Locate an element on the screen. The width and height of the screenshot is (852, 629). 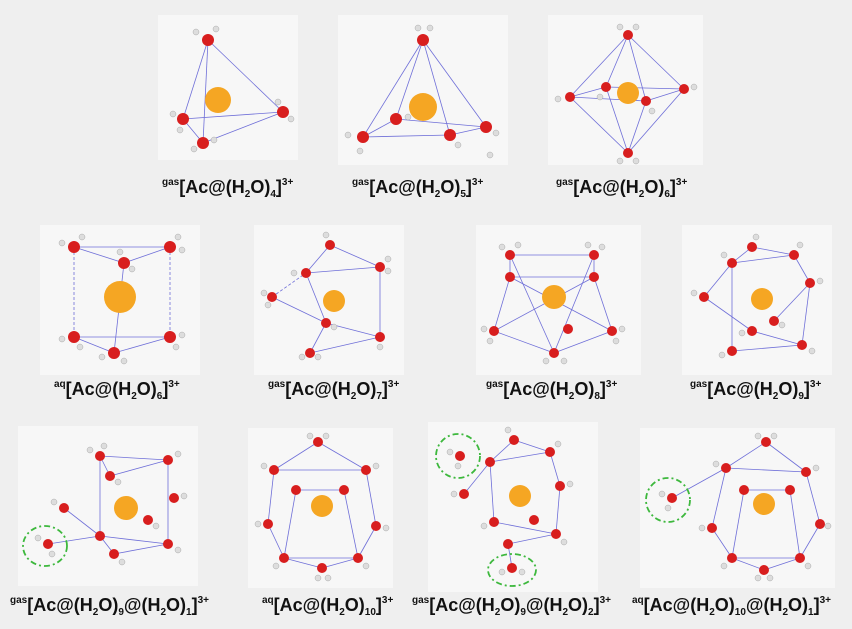
structure-ac-h2o-6-gas is located at coordinates (625, 90).